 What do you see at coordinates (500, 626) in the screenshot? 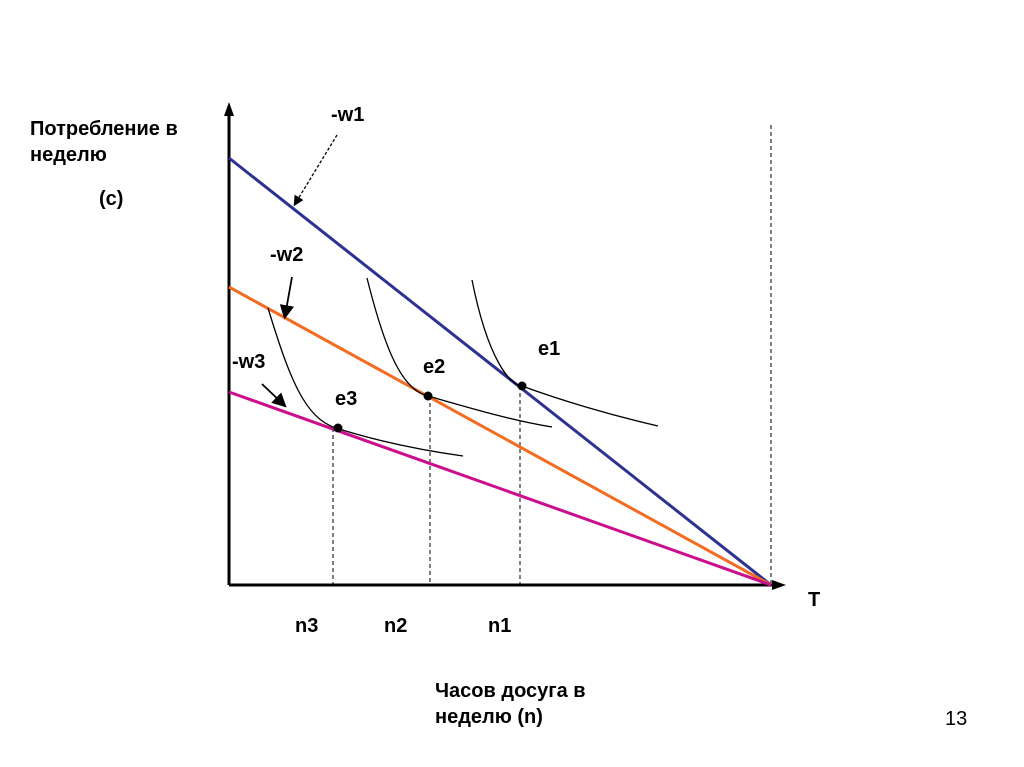
I see `tick-label-n1: n1` at bounding box center [500, 626].